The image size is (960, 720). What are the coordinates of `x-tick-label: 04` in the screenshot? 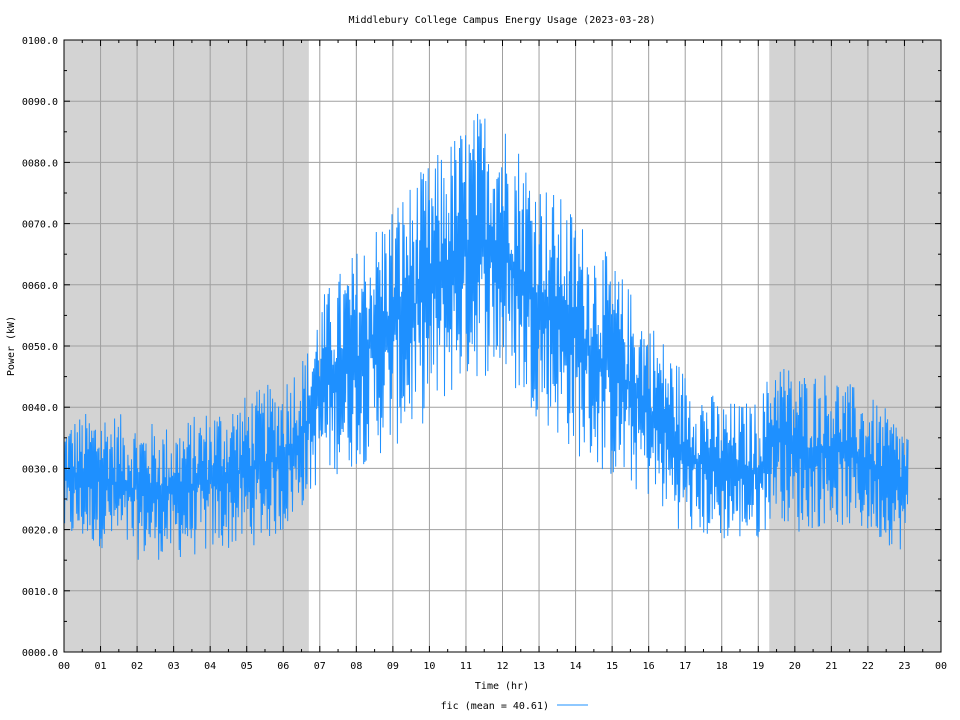 It's located at (210, 666).